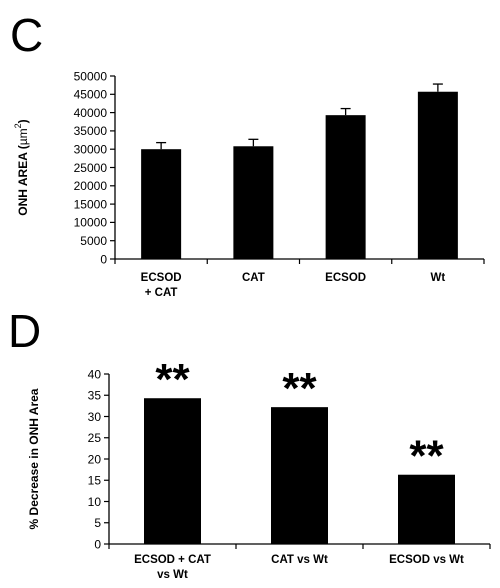 This screenshot has width=500, height=588. What do you see at coordinates (91, 186) in the screenshot?
I see `y-tick-label: 20000` at bounding box center [91, 186].